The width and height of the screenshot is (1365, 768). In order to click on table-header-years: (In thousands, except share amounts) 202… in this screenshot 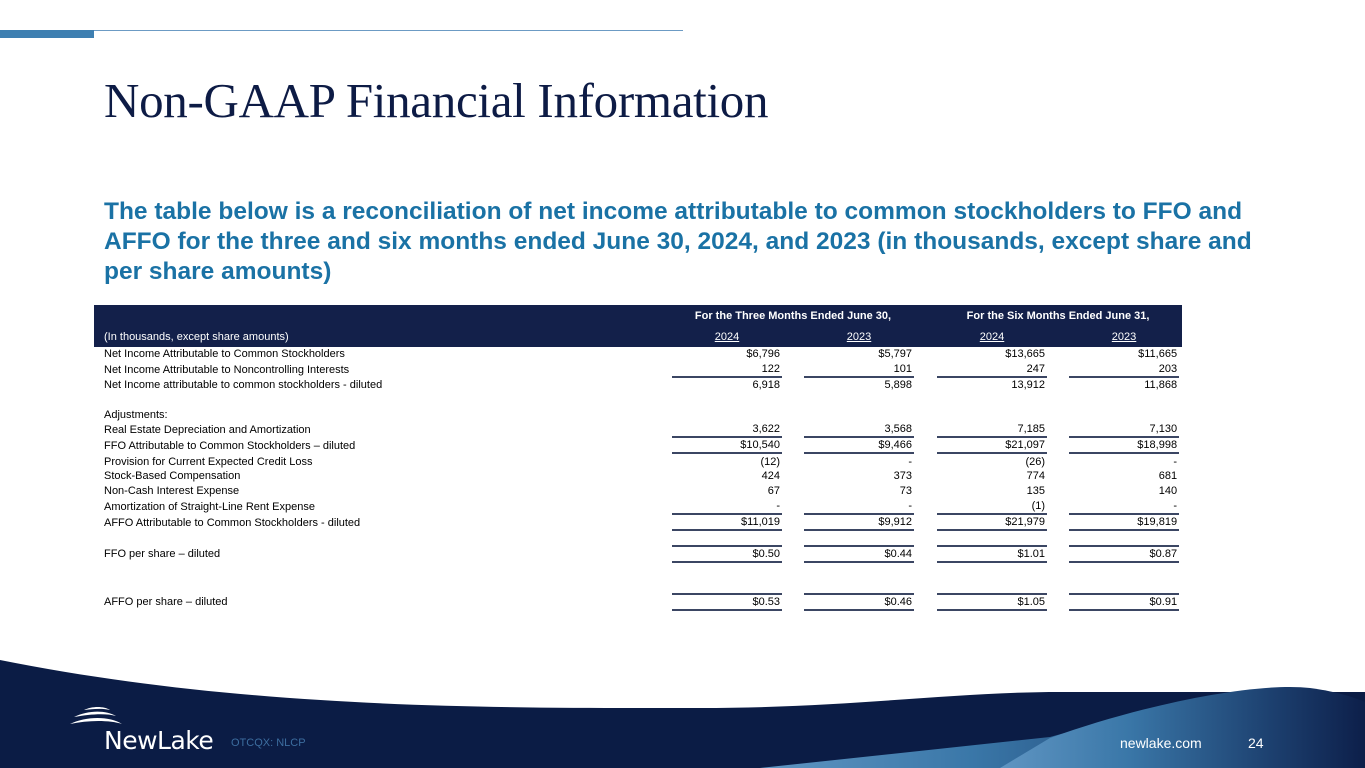, I will do `click(638, 337)`.